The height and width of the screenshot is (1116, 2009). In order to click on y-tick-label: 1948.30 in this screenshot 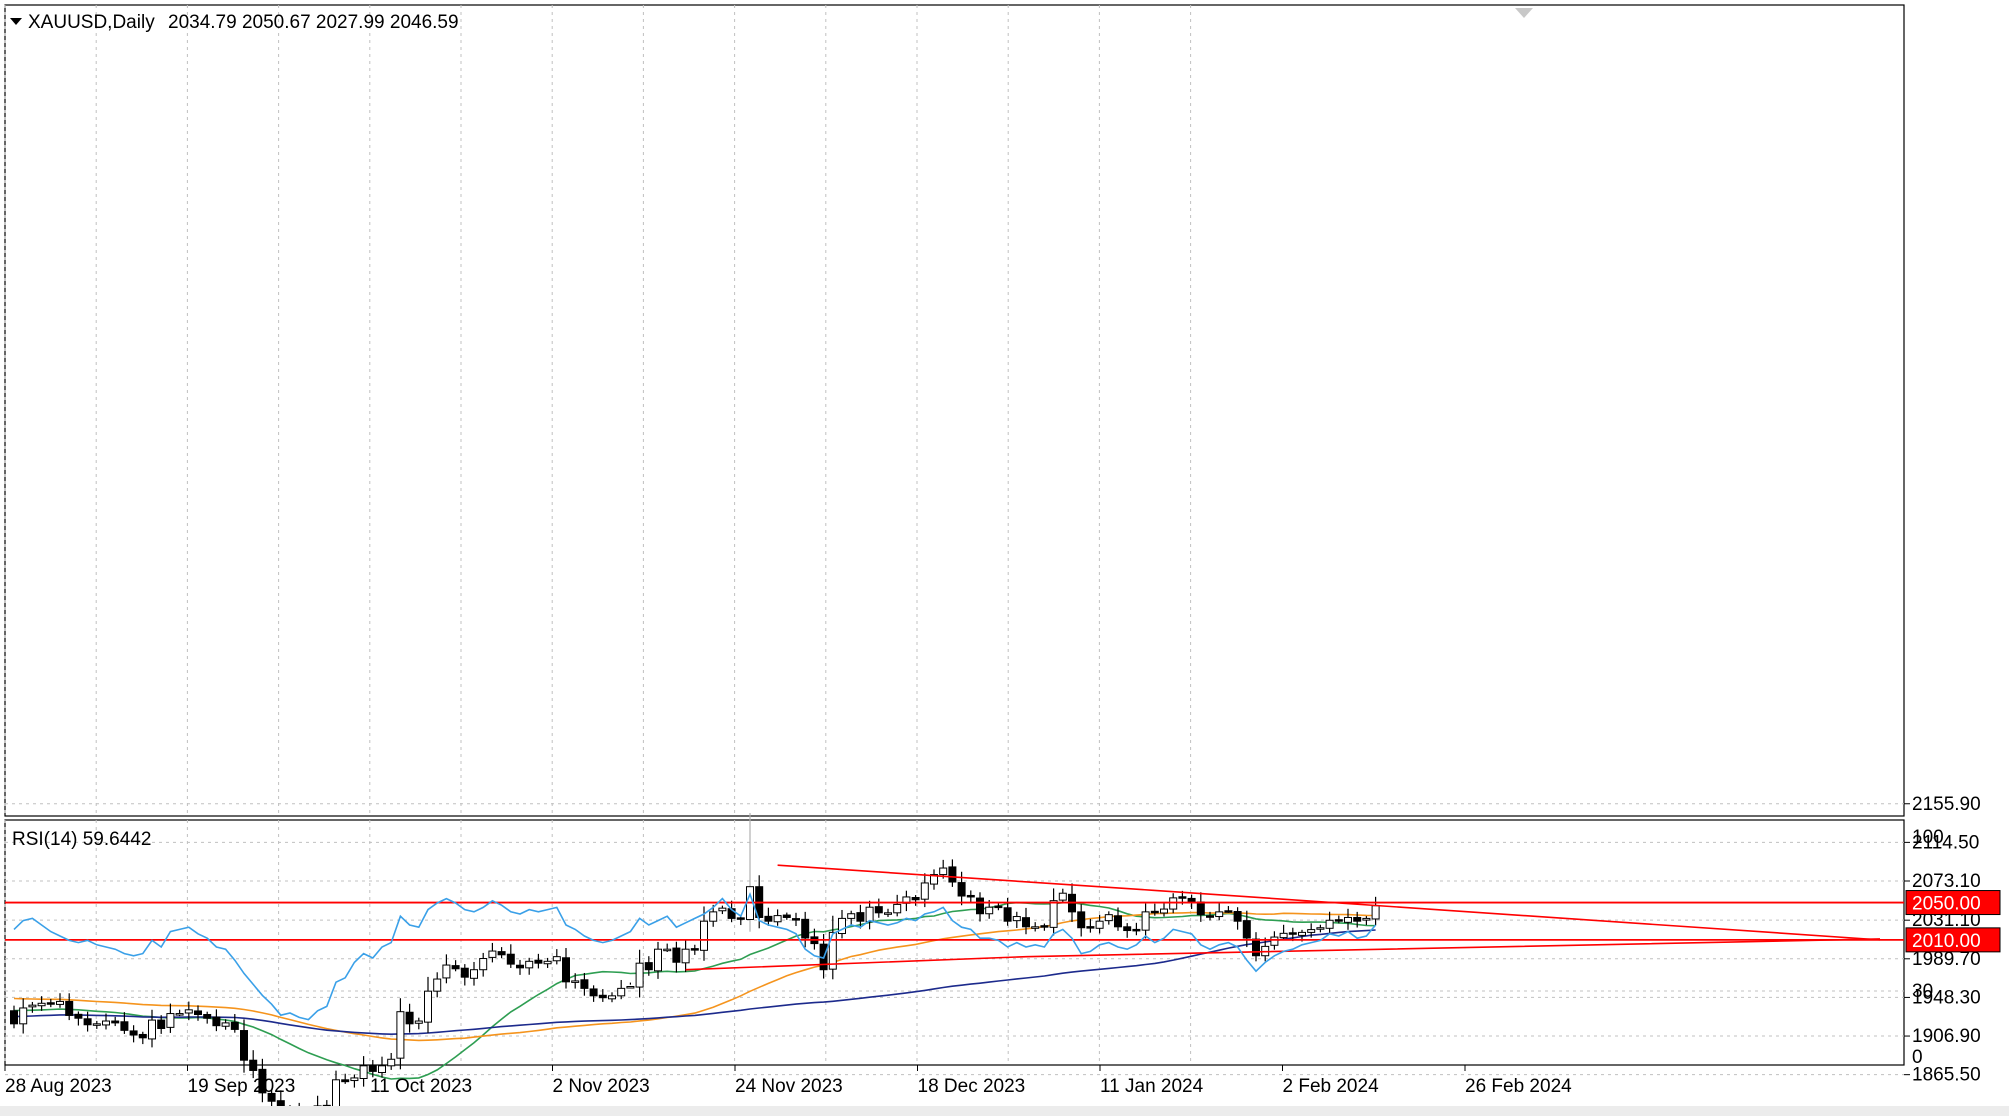, I will do `click(1946, 997)`.